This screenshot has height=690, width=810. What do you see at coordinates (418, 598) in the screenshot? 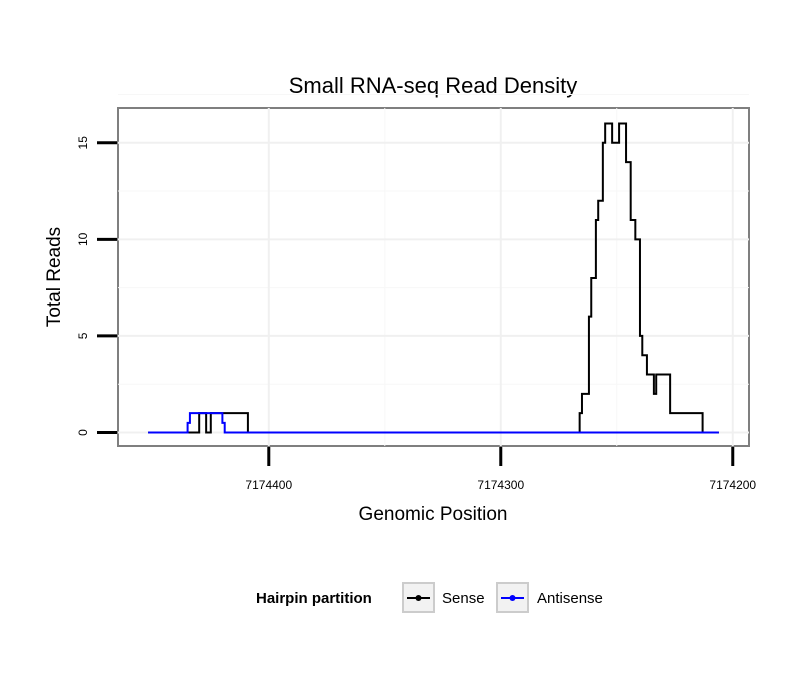
I see `legend-key-point-sense` at bounding box center [418, 598].